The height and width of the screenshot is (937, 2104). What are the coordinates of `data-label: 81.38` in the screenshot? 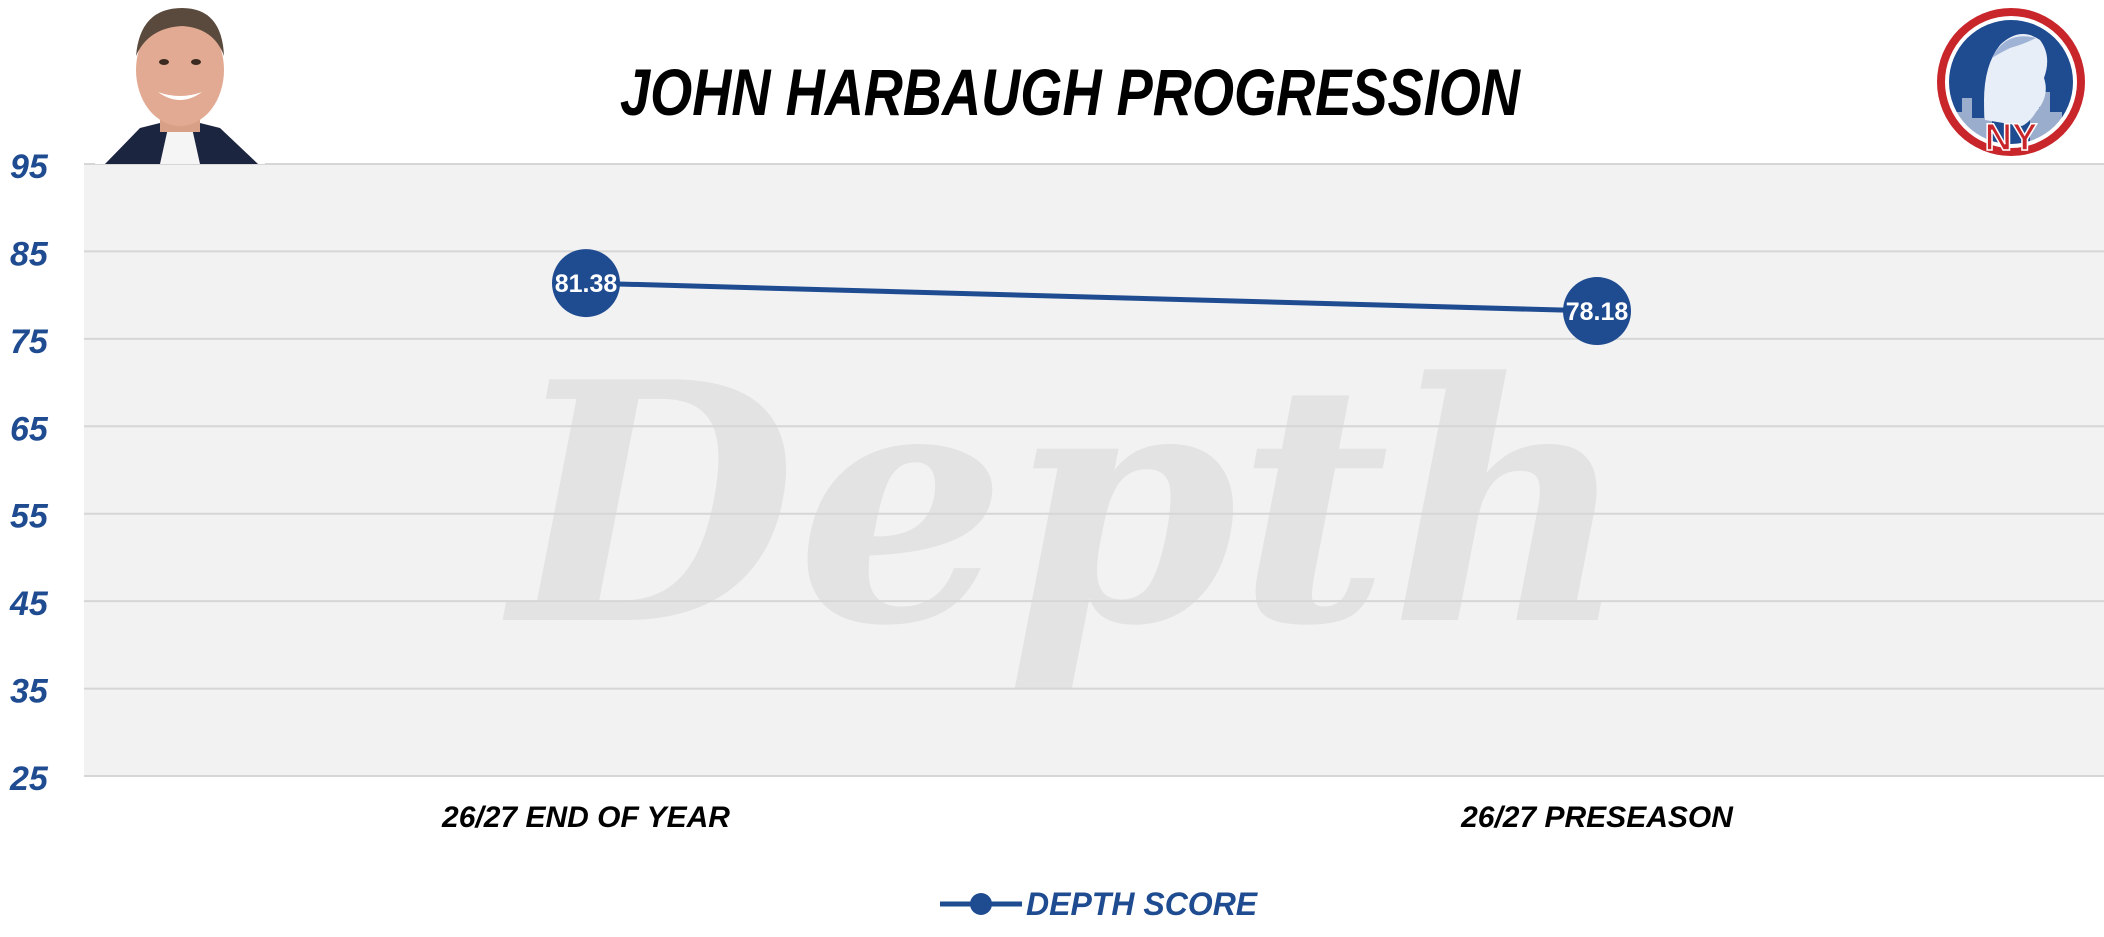 It's located at (586, 284).